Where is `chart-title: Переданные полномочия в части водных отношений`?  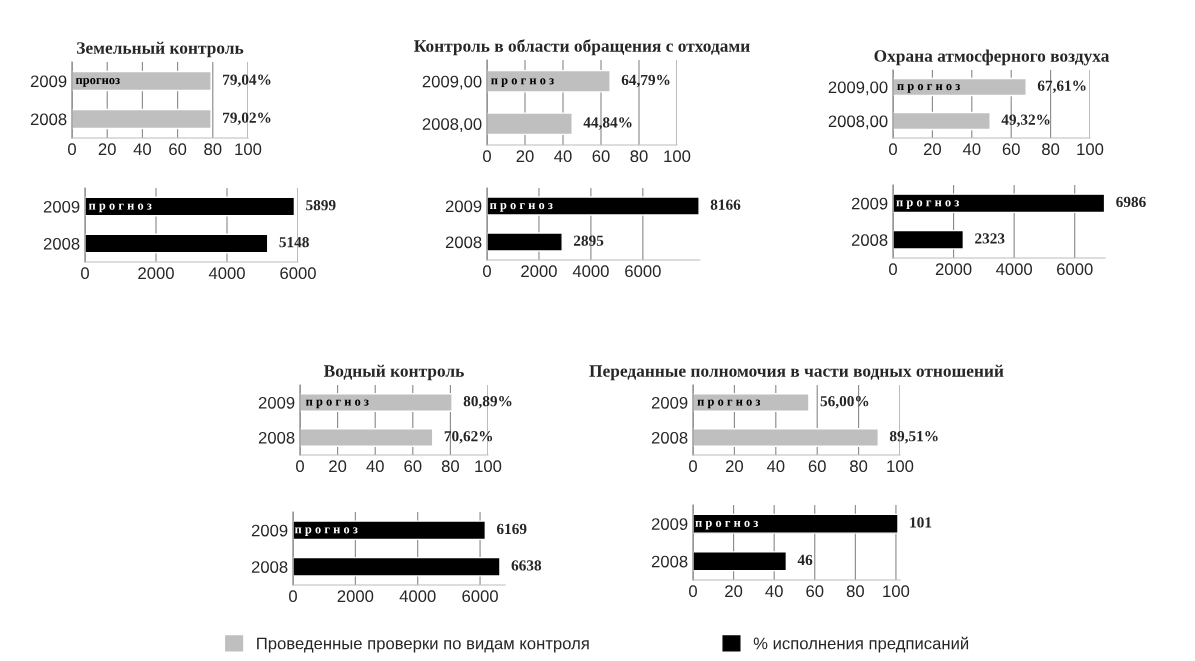
chart-title: Переданные полномочия в части водных отношений is located at coordinates (796, 372).